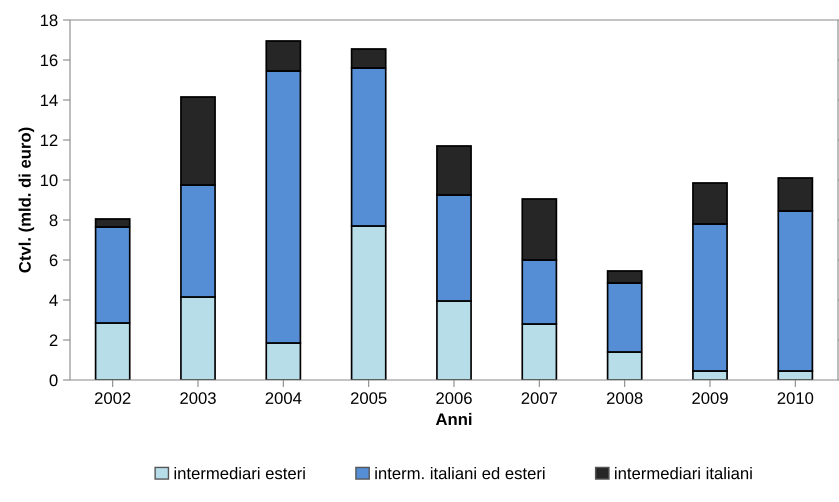 Image resolution: width=839 pixels, height=502 pixels. Describe the element at coordinates (49, 60) in the screenshot. I see `y-tick-label: 16` at that location.